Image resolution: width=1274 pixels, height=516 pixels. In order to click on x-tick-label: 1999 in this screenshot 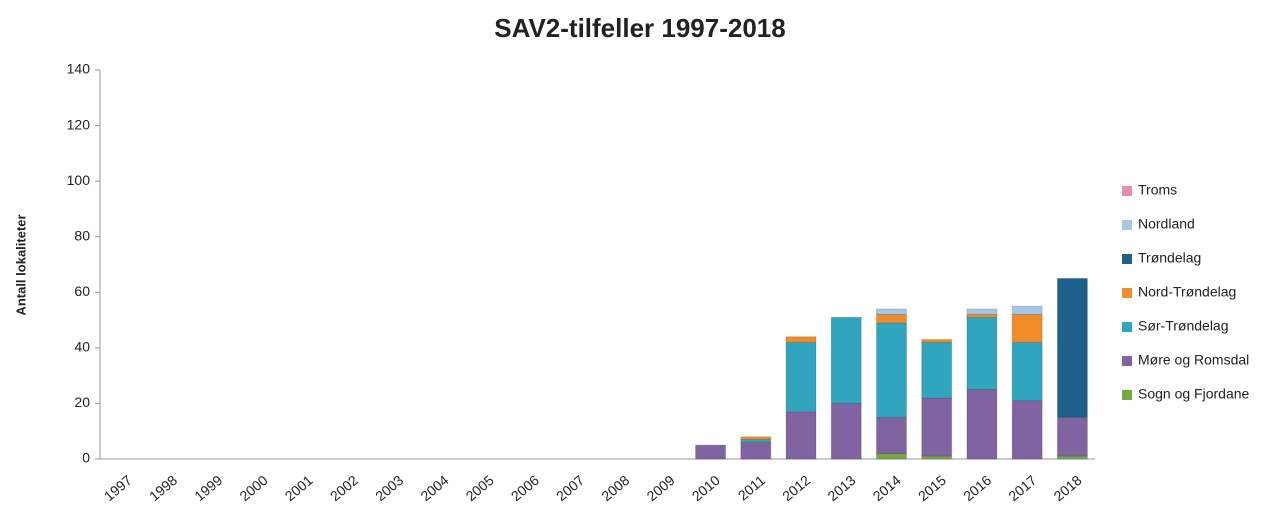, I will do `click(208, 488)`.